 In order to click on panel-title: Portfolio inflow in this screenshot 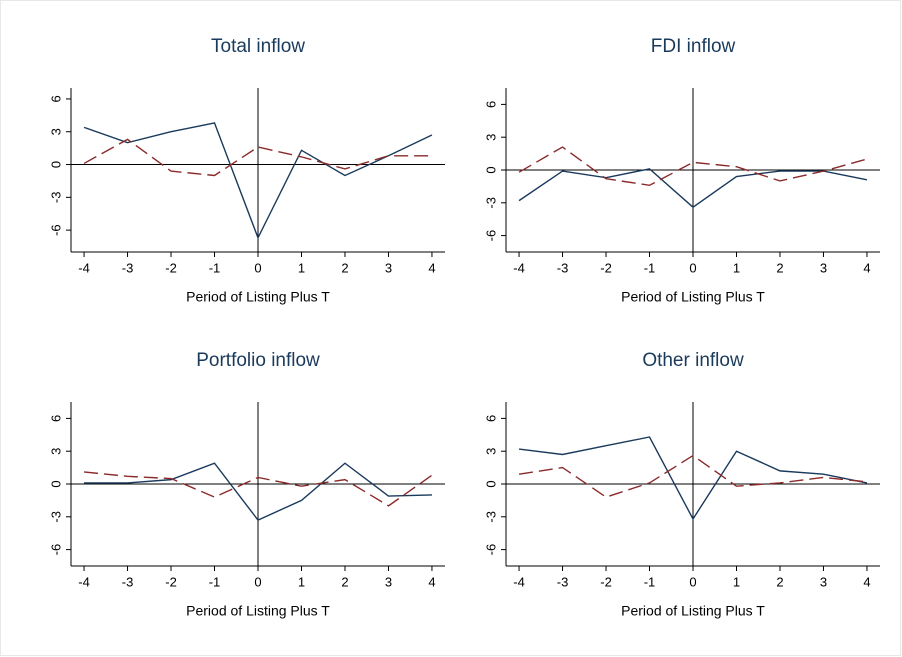, I will do `click(258, 360)`.